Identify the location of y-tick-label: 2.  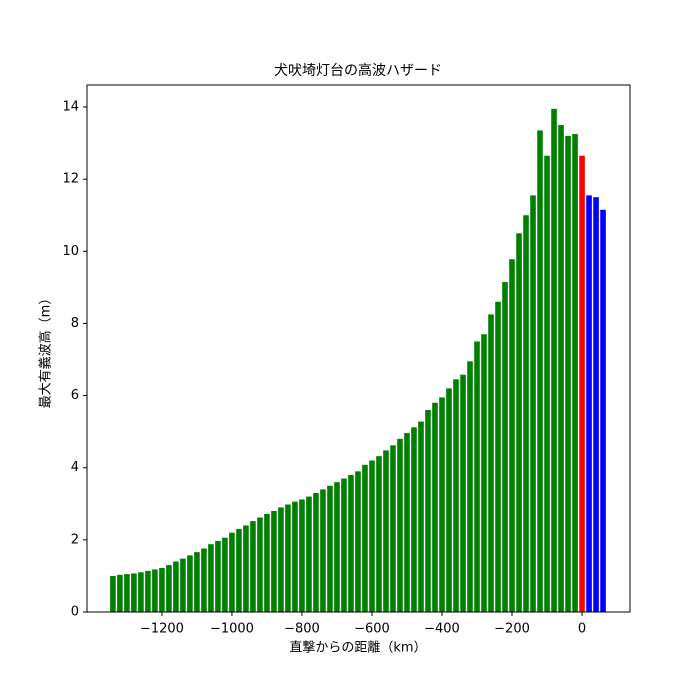
(75, 539).